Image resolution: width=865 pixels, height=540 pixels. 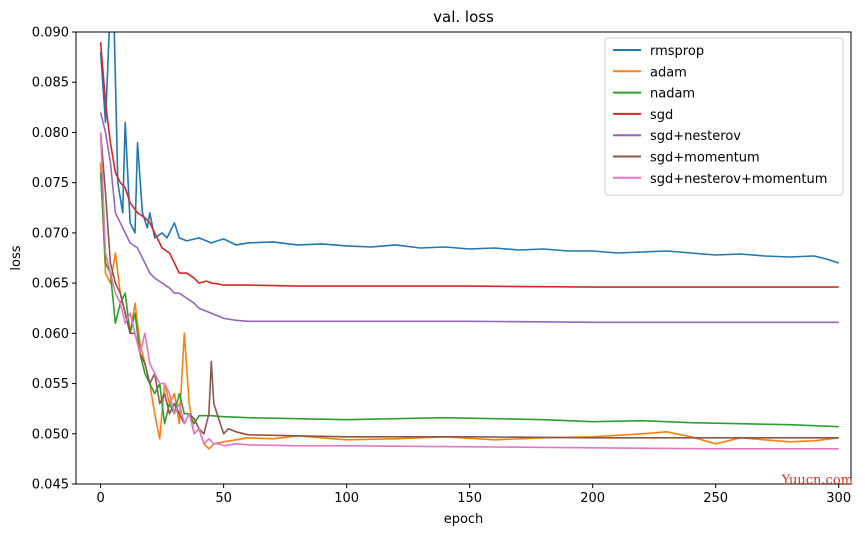 What do you see at coordinates (50, 284) in the screenshot?
I see `y-tick-label: 0.065` at bounding box center [50, 284].